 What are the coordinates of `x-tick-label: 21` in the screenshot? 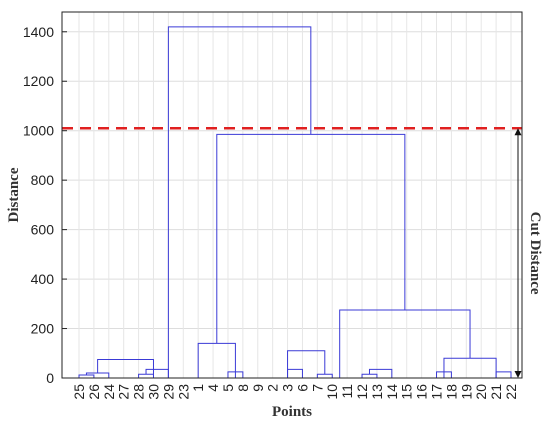 It's located at (496, 392).